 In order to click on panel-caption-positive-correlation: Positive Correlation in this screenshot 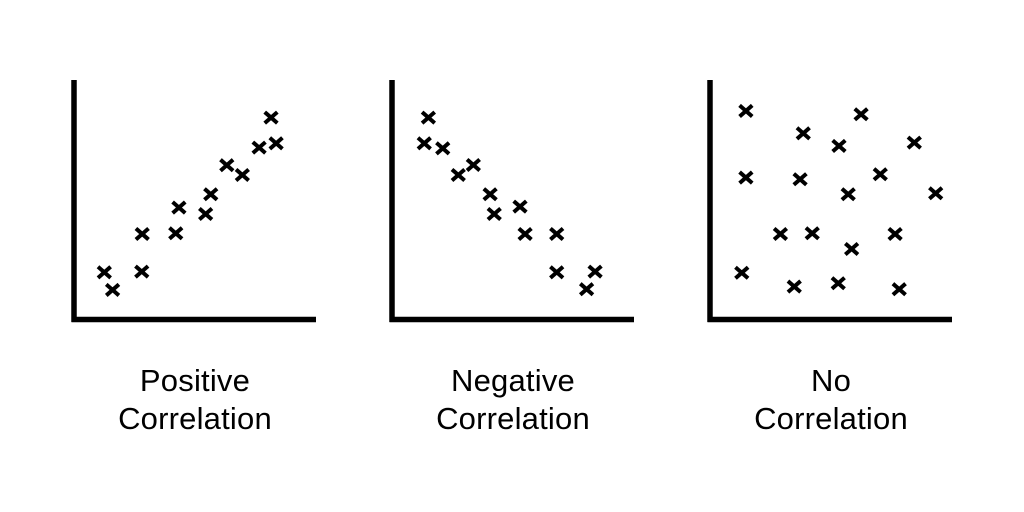, I will do `click(195, 400)`.